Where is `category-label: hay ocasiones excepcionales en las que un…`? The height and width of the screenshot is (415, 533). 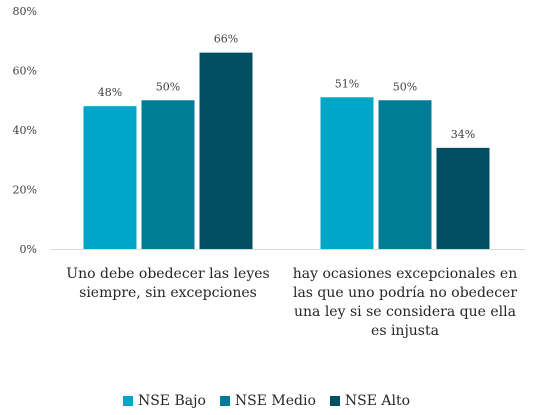
category-label: hay ocasiones excepcionales en las que un… is located at coordinates (405, 302).